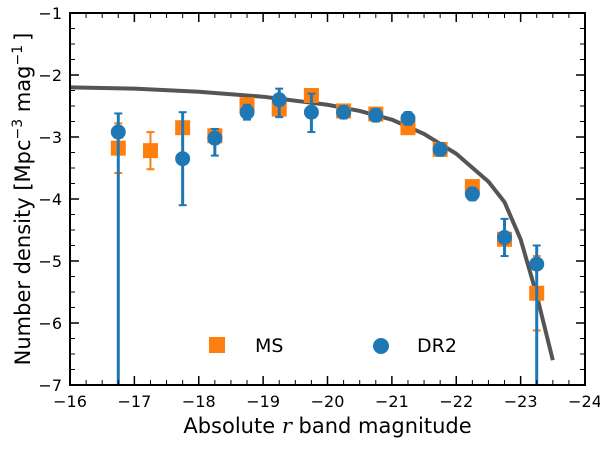 Image resolution: width=600 pixels, height=450 pixels. What do you see at coordinates (150, 151) in the screenshot?
I see `ms-point` at bounding box center [150, 151].